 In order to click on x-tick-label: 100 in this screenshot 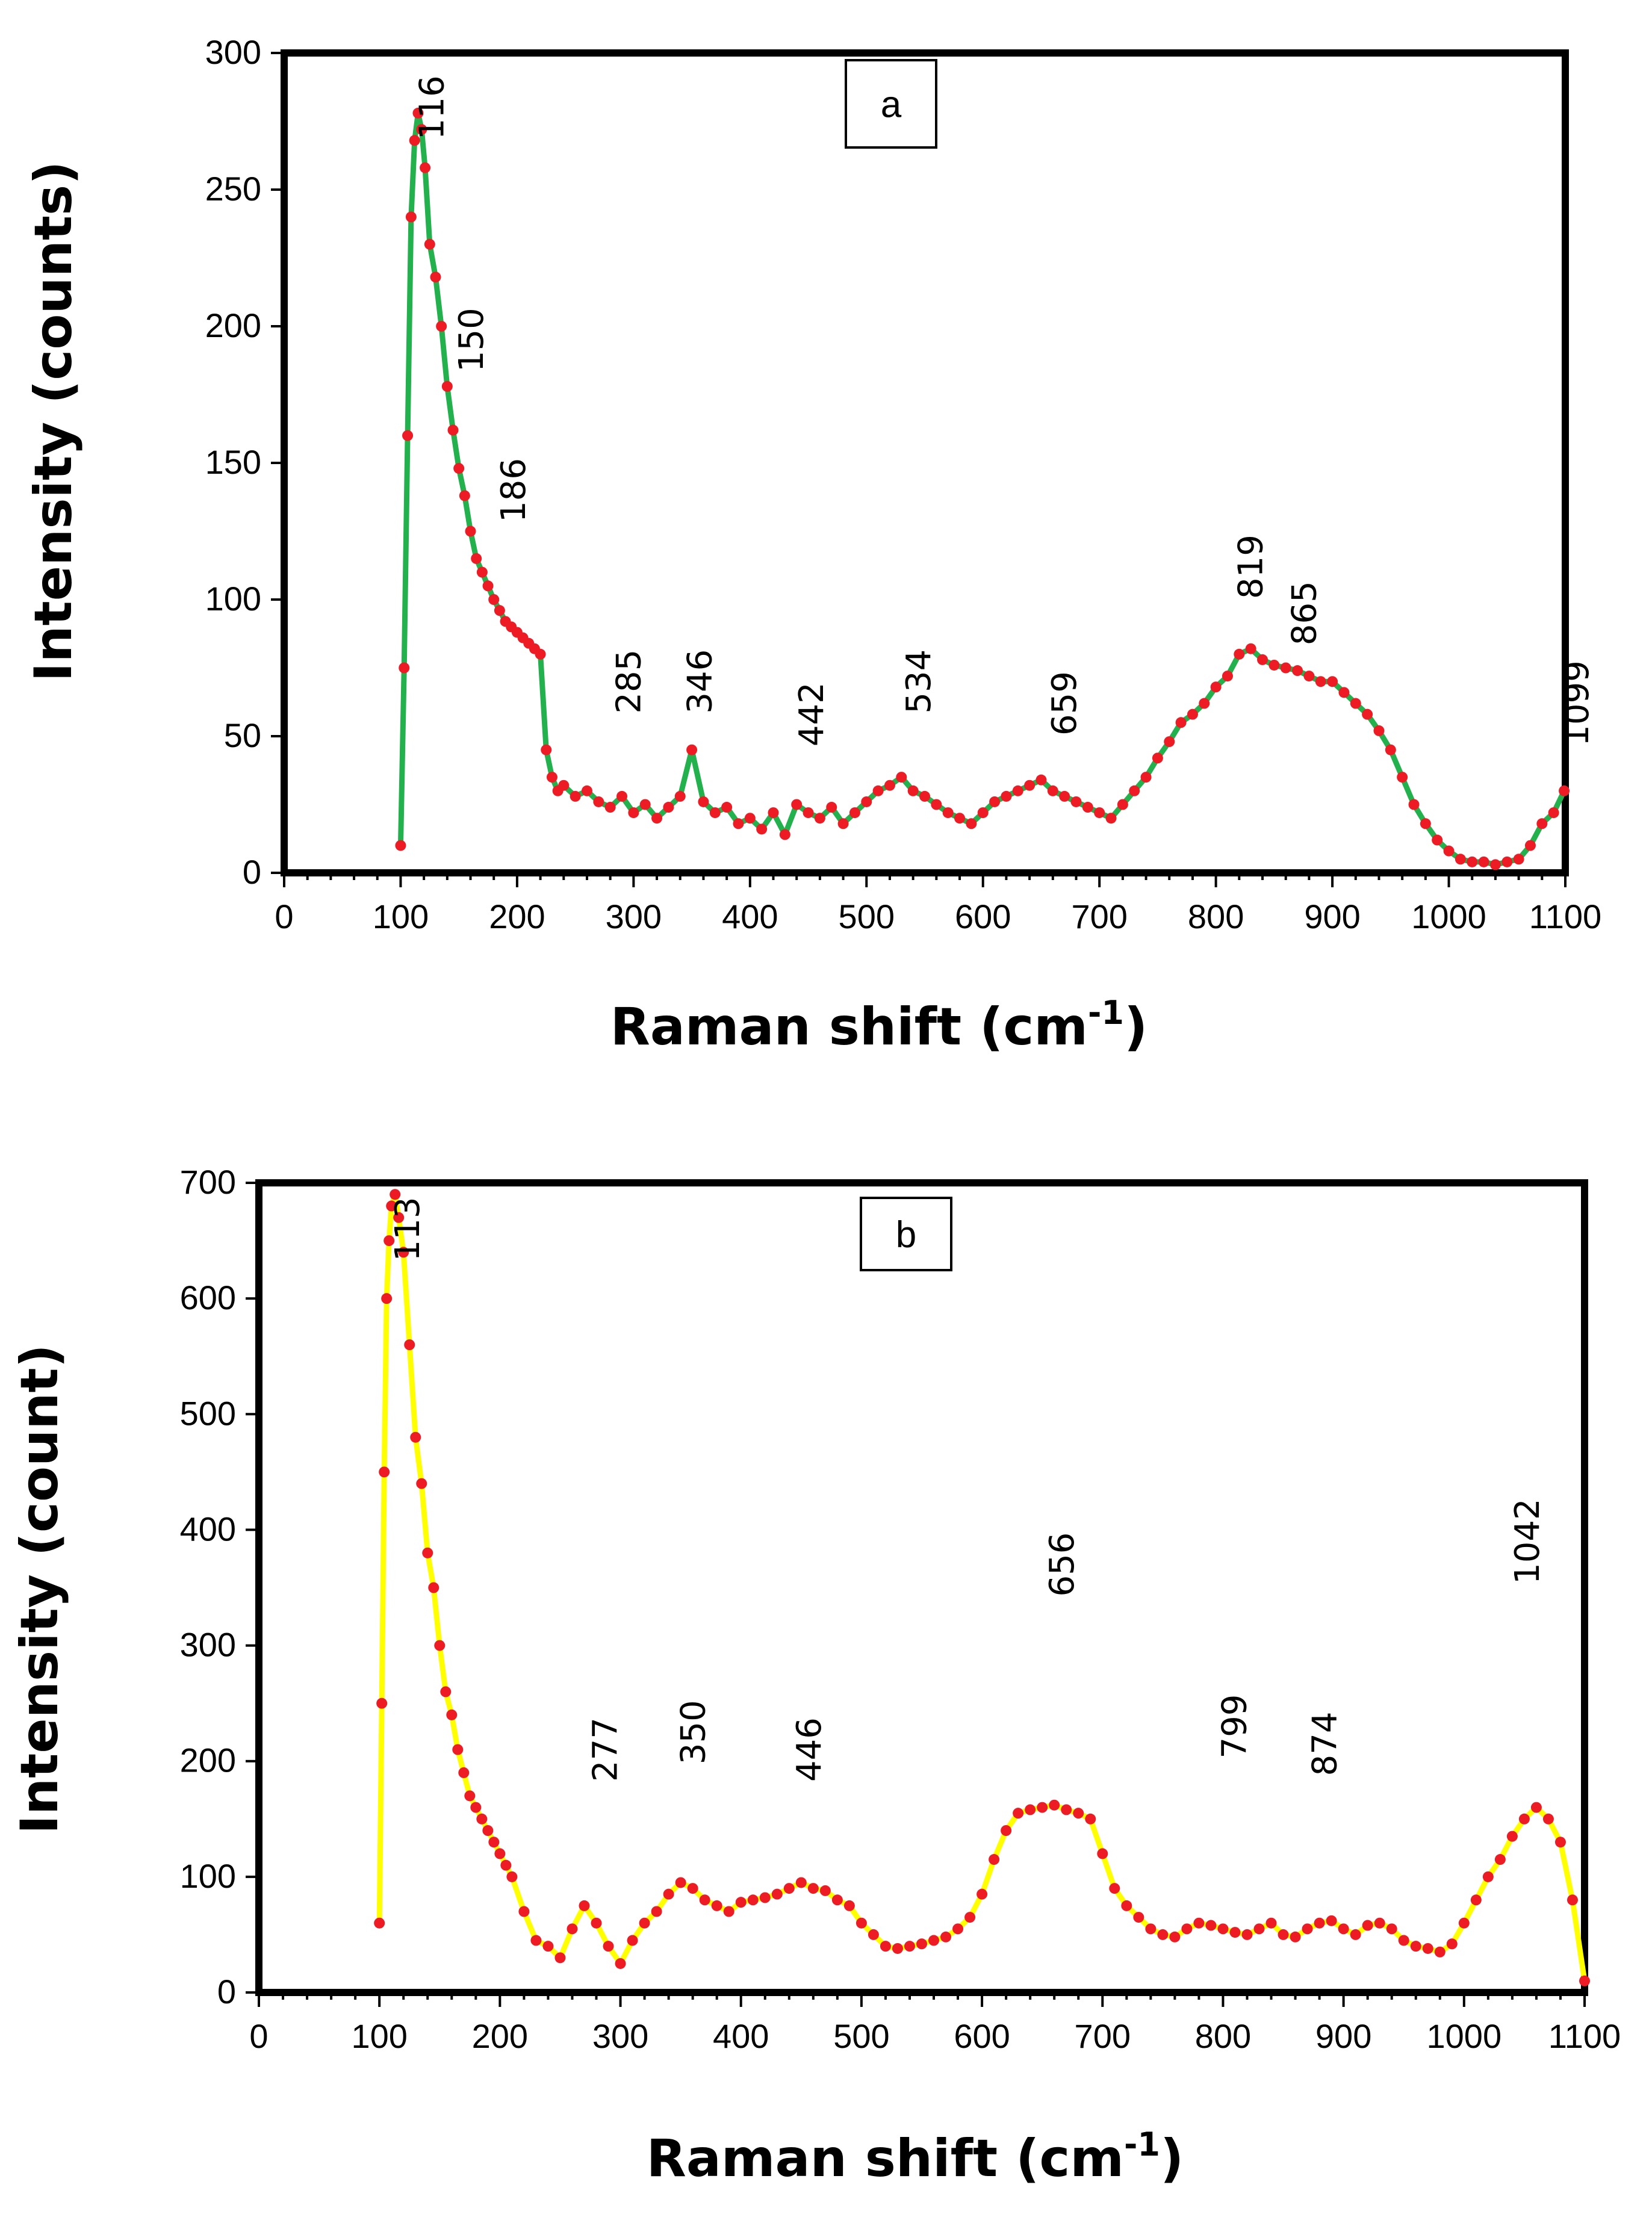, I will do `click(401, 916)`.